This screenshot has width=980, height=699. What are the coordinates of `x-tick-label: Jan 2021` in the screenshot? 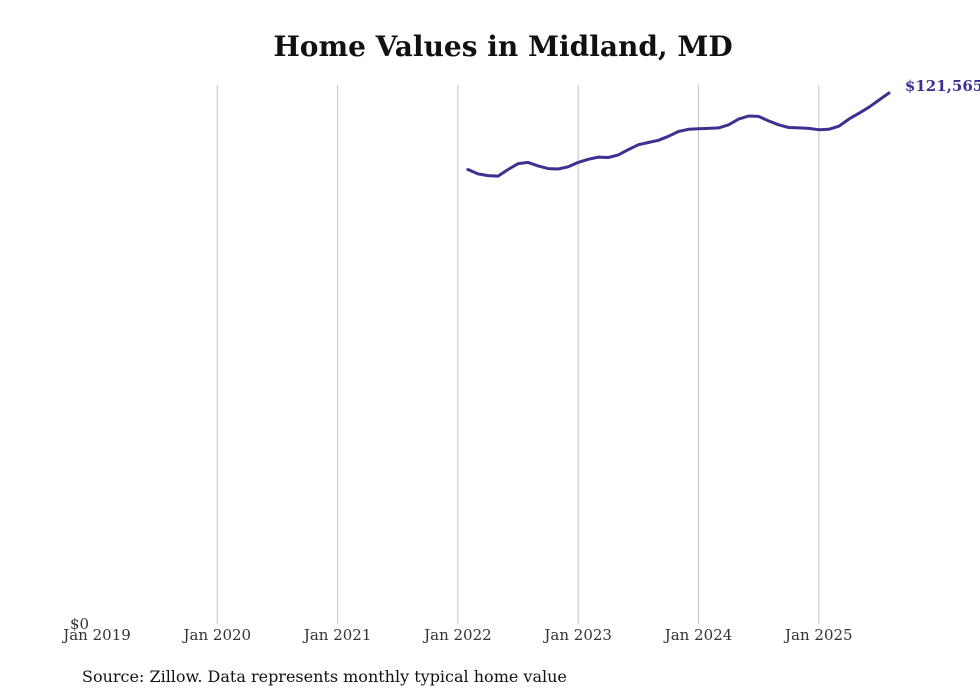 It's located at (337, 635).